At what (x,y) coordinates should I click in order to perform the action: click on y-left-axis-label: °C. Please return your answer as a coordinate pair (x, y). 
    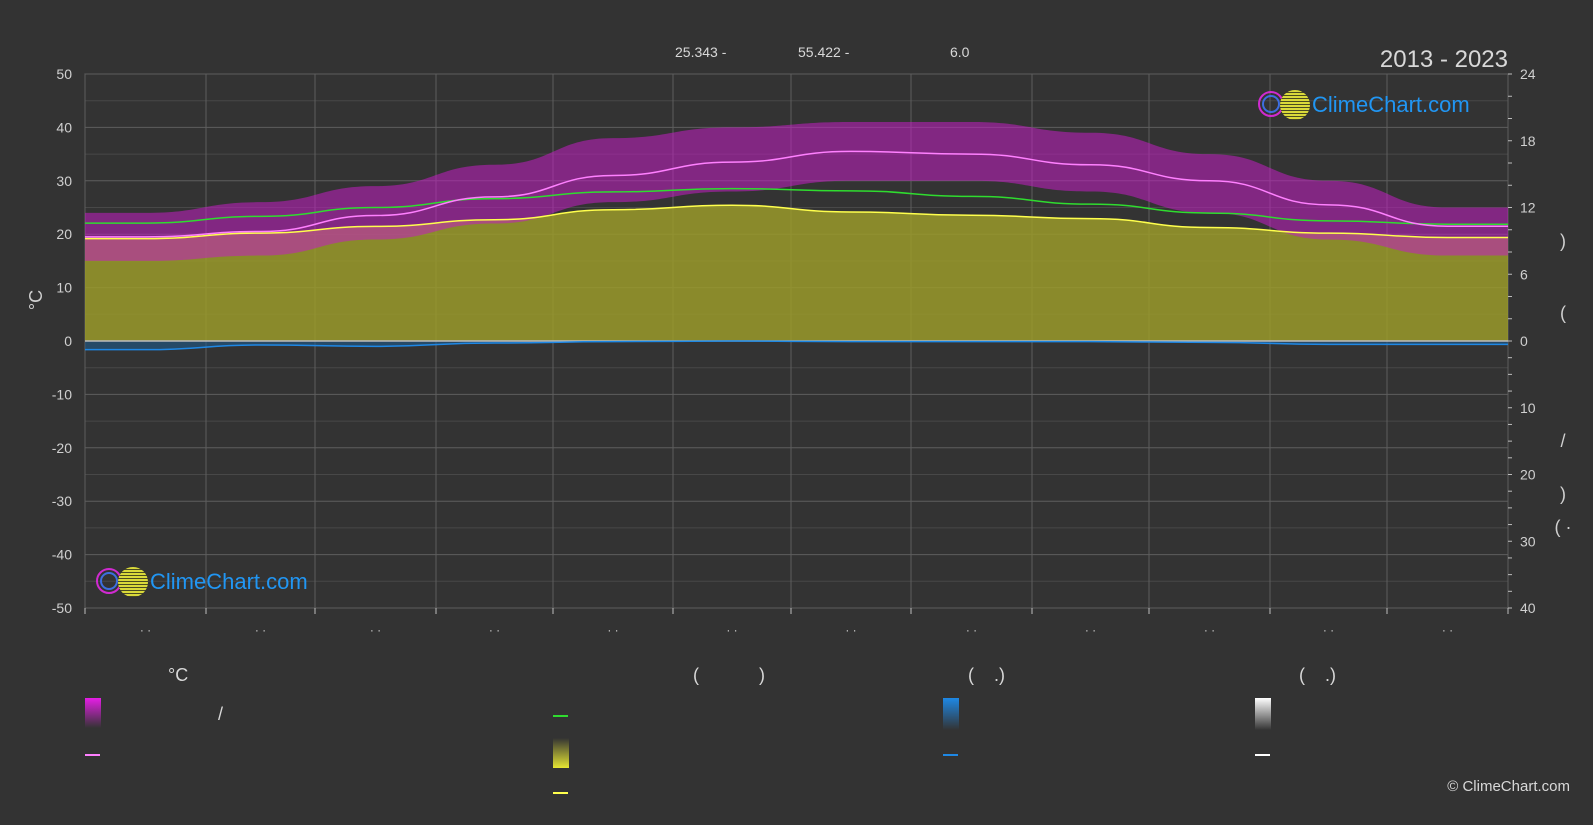
    Looking at the image, I should click on (36, 300).